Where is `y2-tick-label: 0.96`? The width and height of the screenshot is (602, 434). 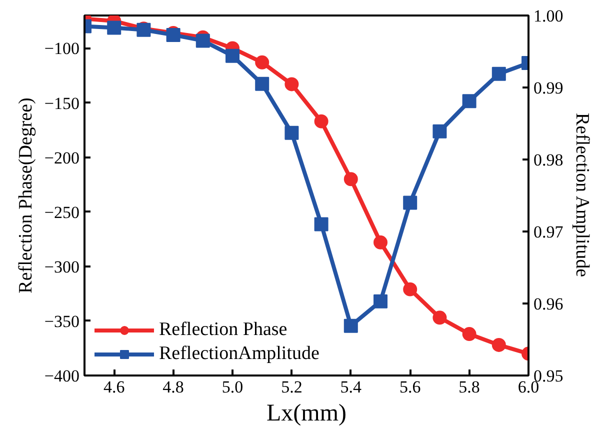
y2-tick-label: 0.96 is located at coordinates (549, 304).